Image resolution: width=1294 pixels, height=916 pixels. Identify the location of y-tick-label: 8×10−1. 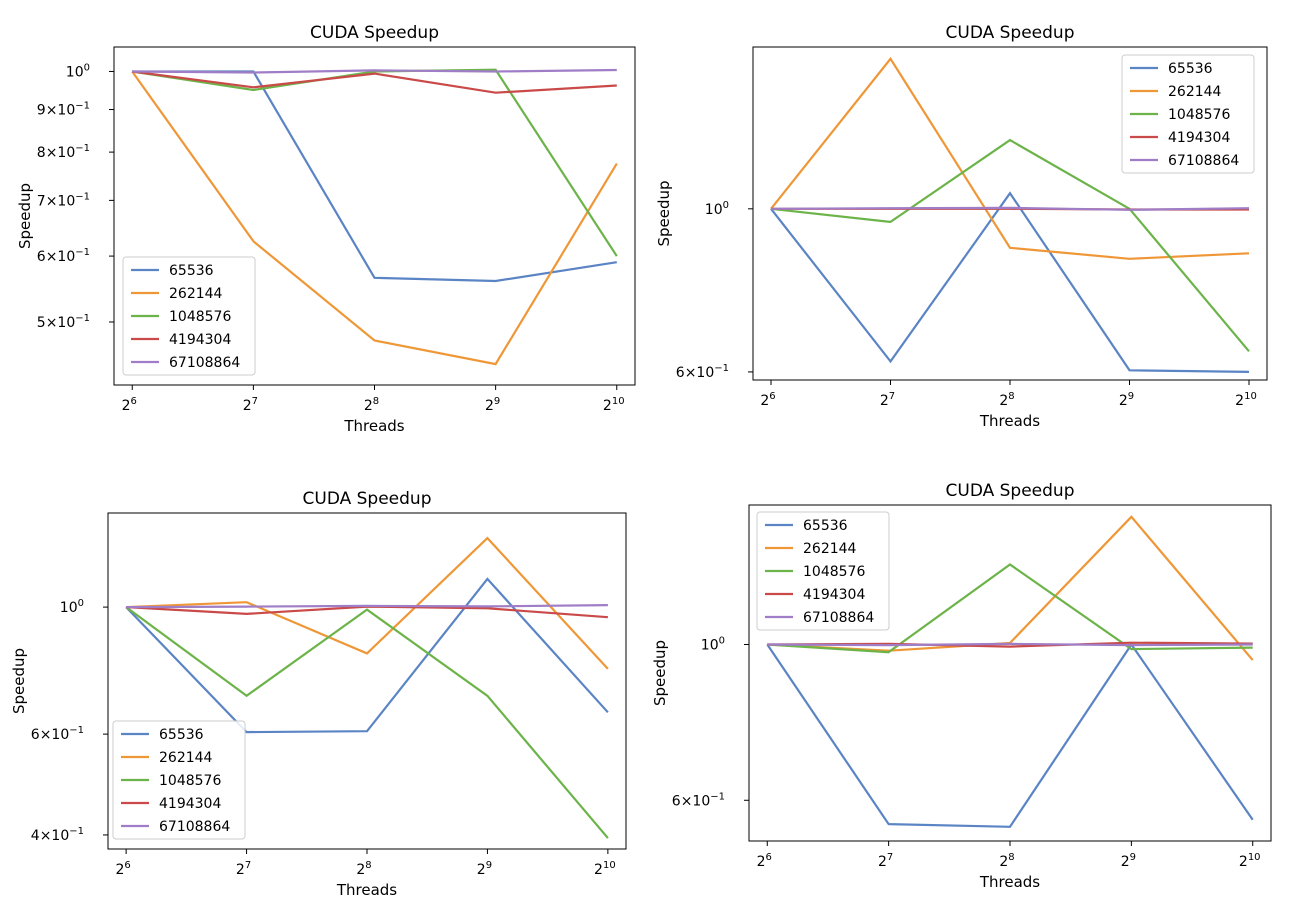
(63, 152).